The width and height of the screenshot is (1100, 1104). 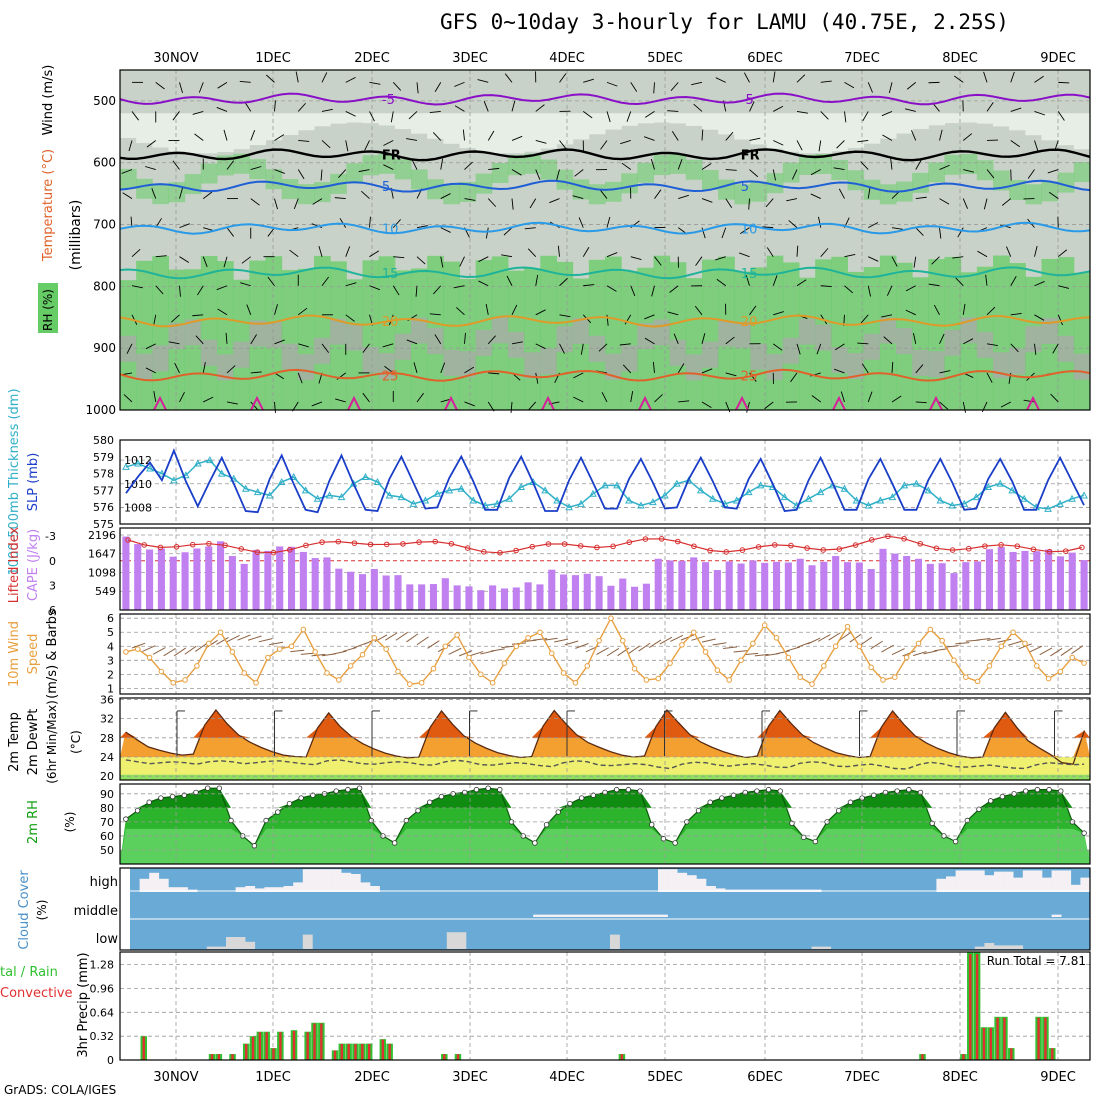 What do you see at coordinates (372, 58) in the screenshot?
I see `date-label-top: 2DEC` at bounding box center [372, 58].